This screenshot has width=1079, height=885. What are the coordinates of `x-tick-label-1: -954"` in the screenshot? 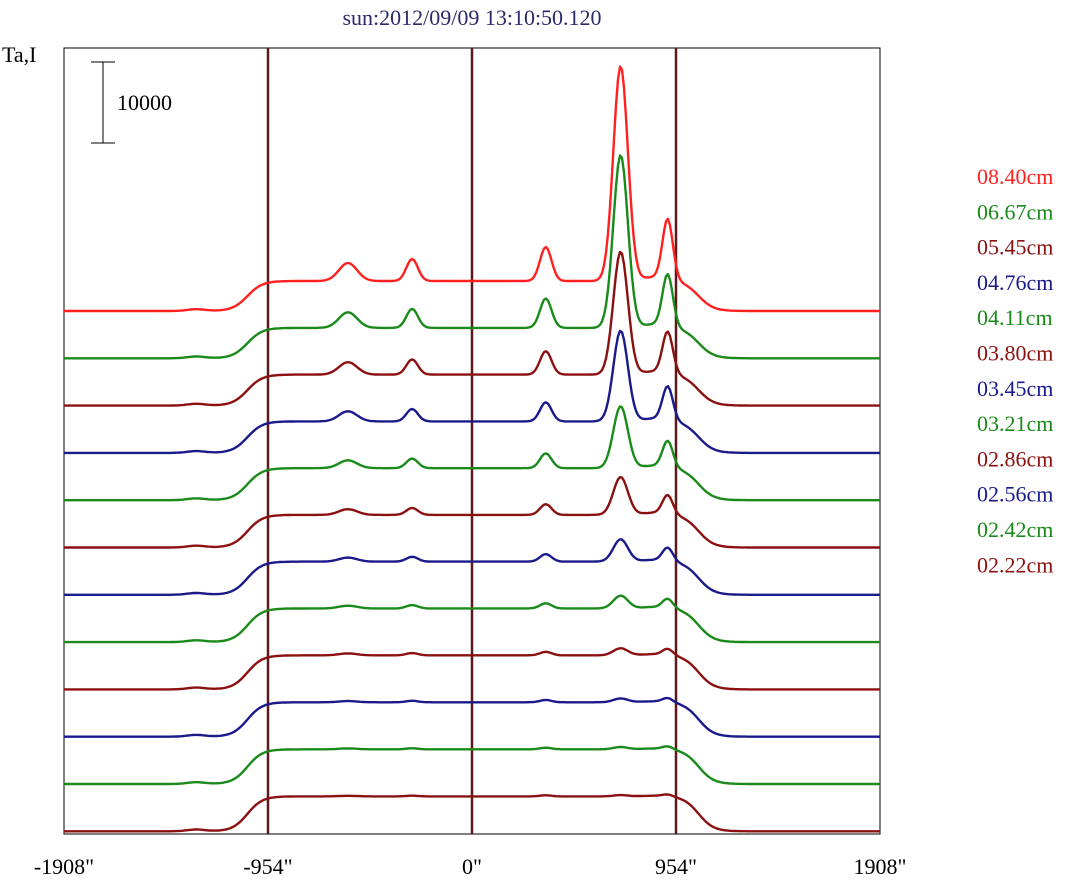 It's located at (267, 866).